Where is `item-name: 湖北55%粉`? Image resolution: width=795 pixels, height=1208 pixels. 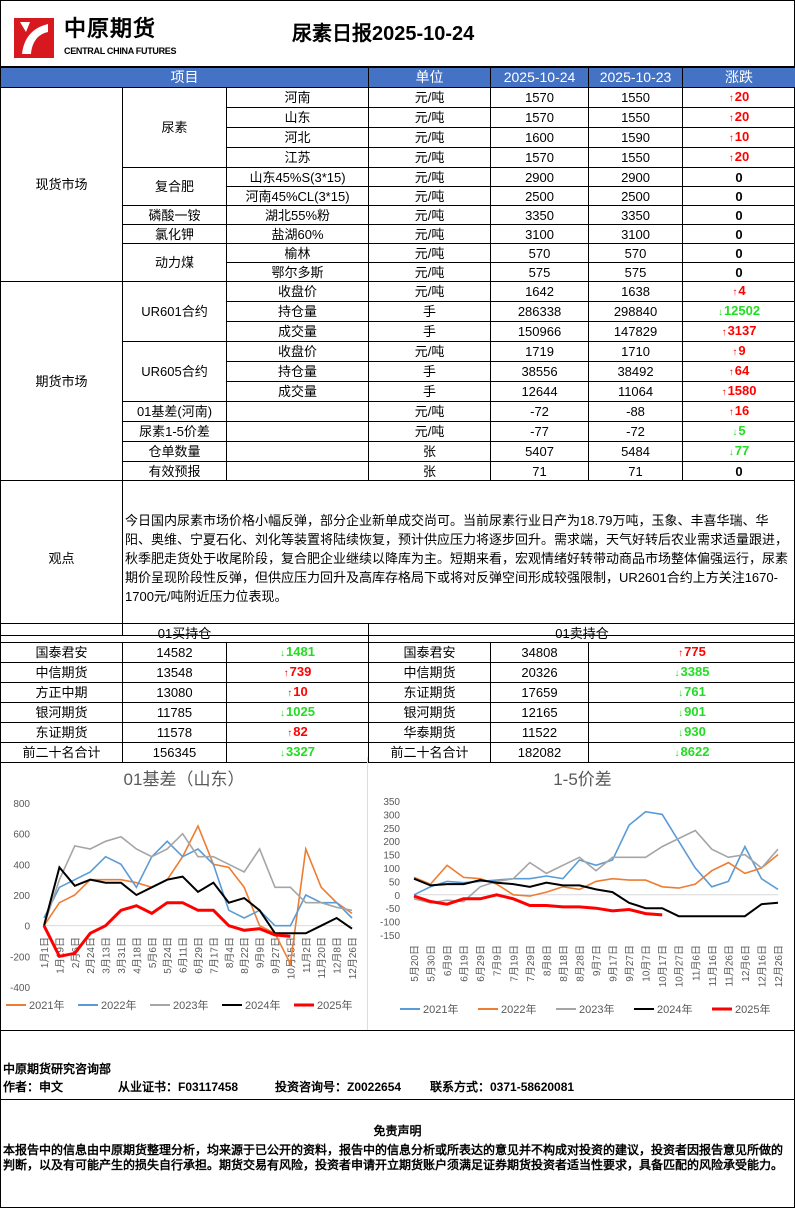
item-name: 湖北55%粉 is located at coordinates (297, 215).